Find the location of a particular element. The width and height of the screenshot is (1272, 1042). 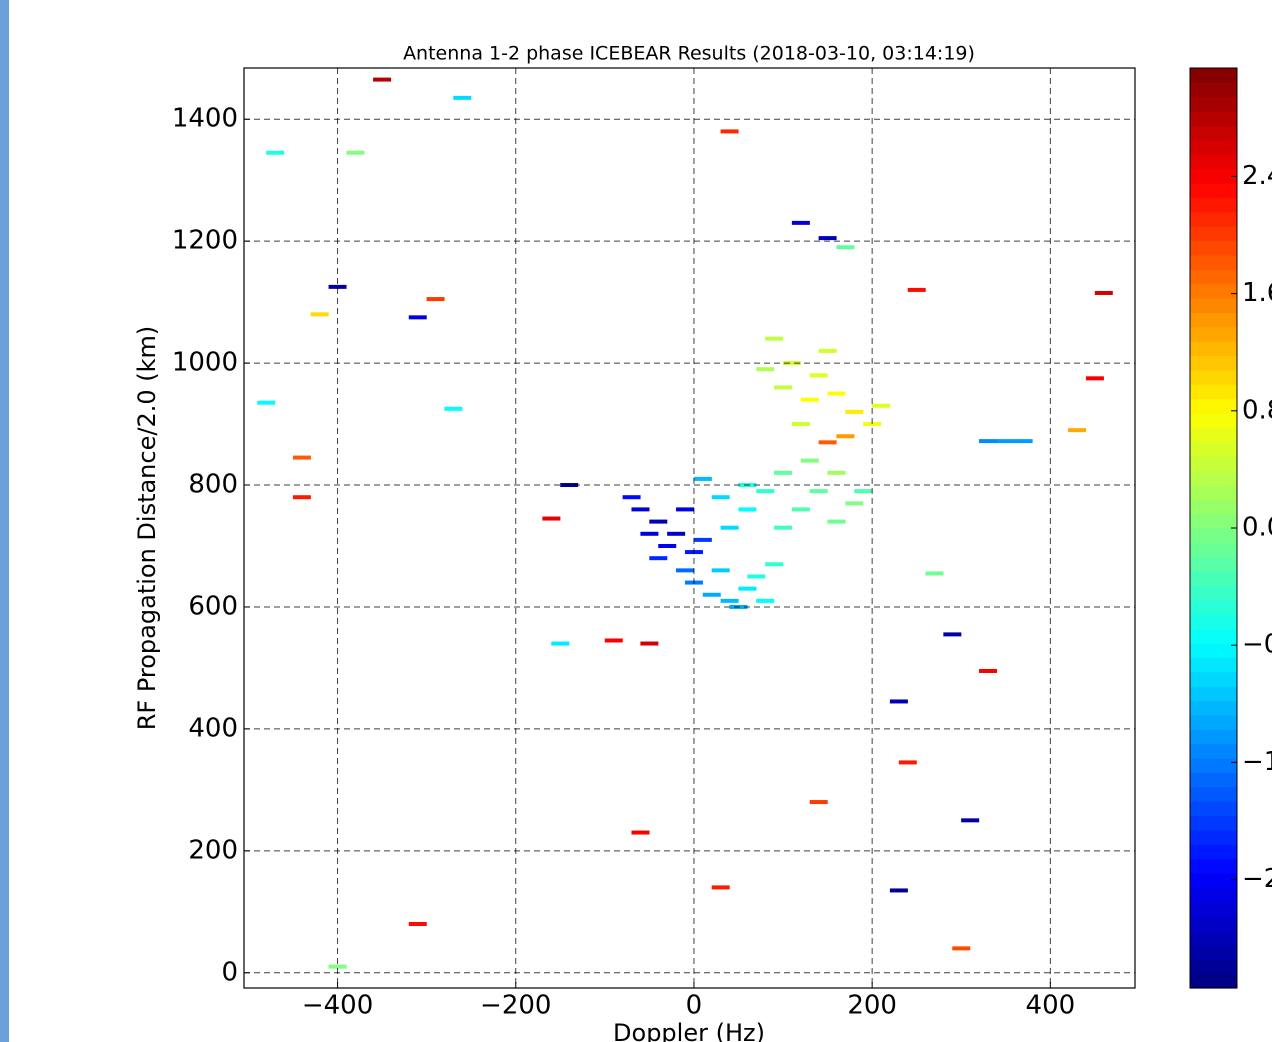

colorbar-tick-label: 1.6 is located at coordinates (1257, 293).